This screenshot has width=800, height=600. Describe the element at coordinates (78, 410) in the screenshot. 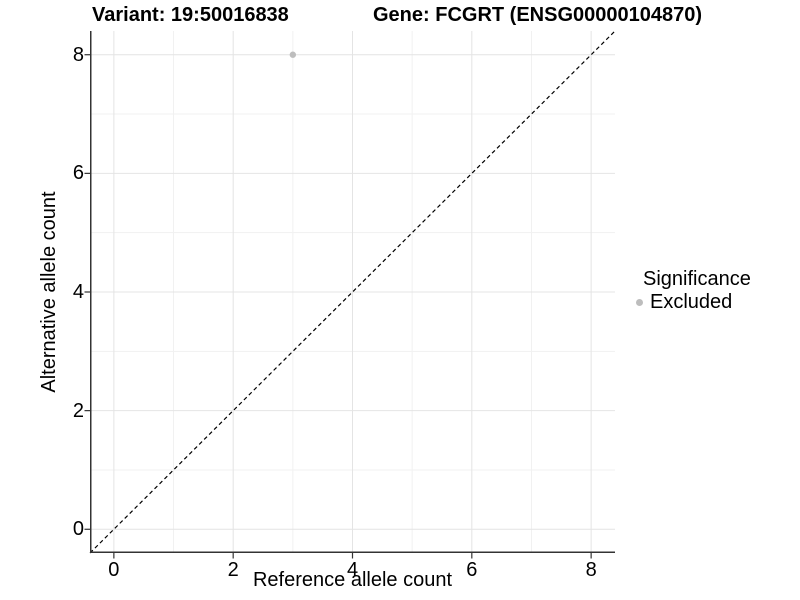

I see `y-tick-label: 2` at that location.